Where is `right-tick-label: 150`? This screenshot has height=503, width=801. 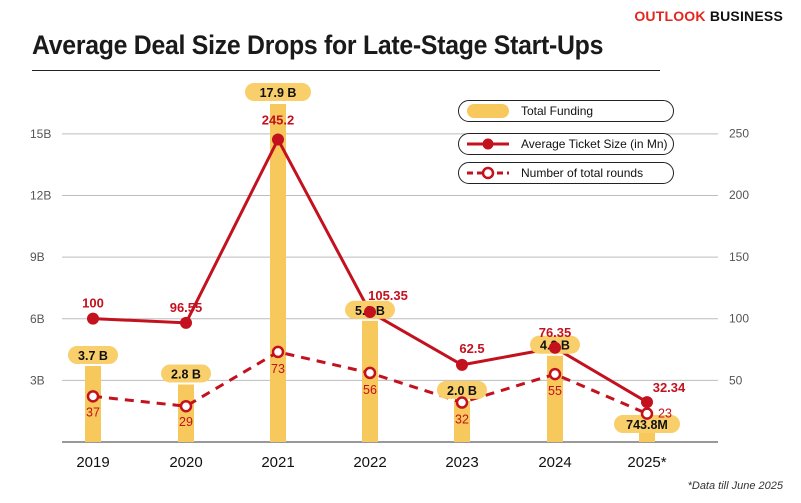
right-tick-label: 150 is located at coordinates (739, 257).